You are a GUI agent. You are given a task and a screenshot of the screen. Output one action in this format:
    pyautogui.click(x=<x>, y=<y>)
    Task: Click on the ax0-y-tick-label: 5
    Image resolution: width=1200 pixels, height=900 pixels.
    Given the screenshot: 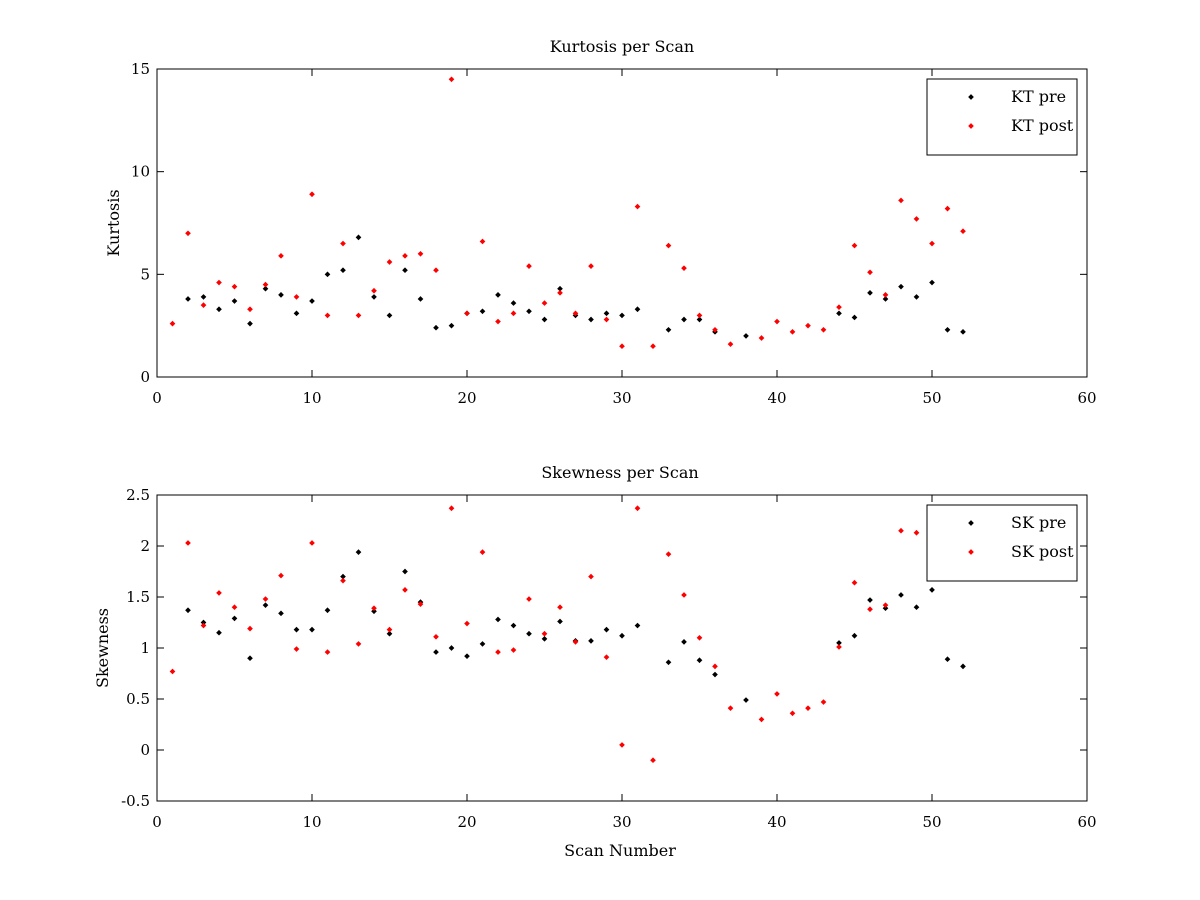 What is the action you would take?
    pyautogui.click(x=145, y=274)
    